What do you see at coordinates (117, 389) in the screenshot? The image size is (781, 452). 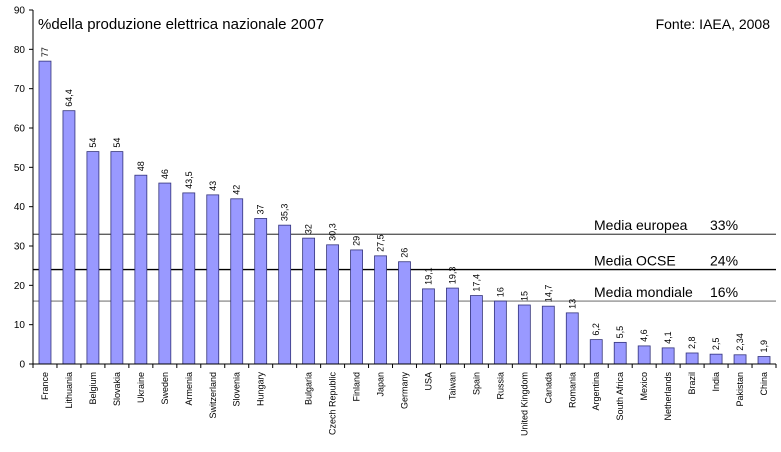 I see `category-label: Slovakia` at bounding box center [117, 389].